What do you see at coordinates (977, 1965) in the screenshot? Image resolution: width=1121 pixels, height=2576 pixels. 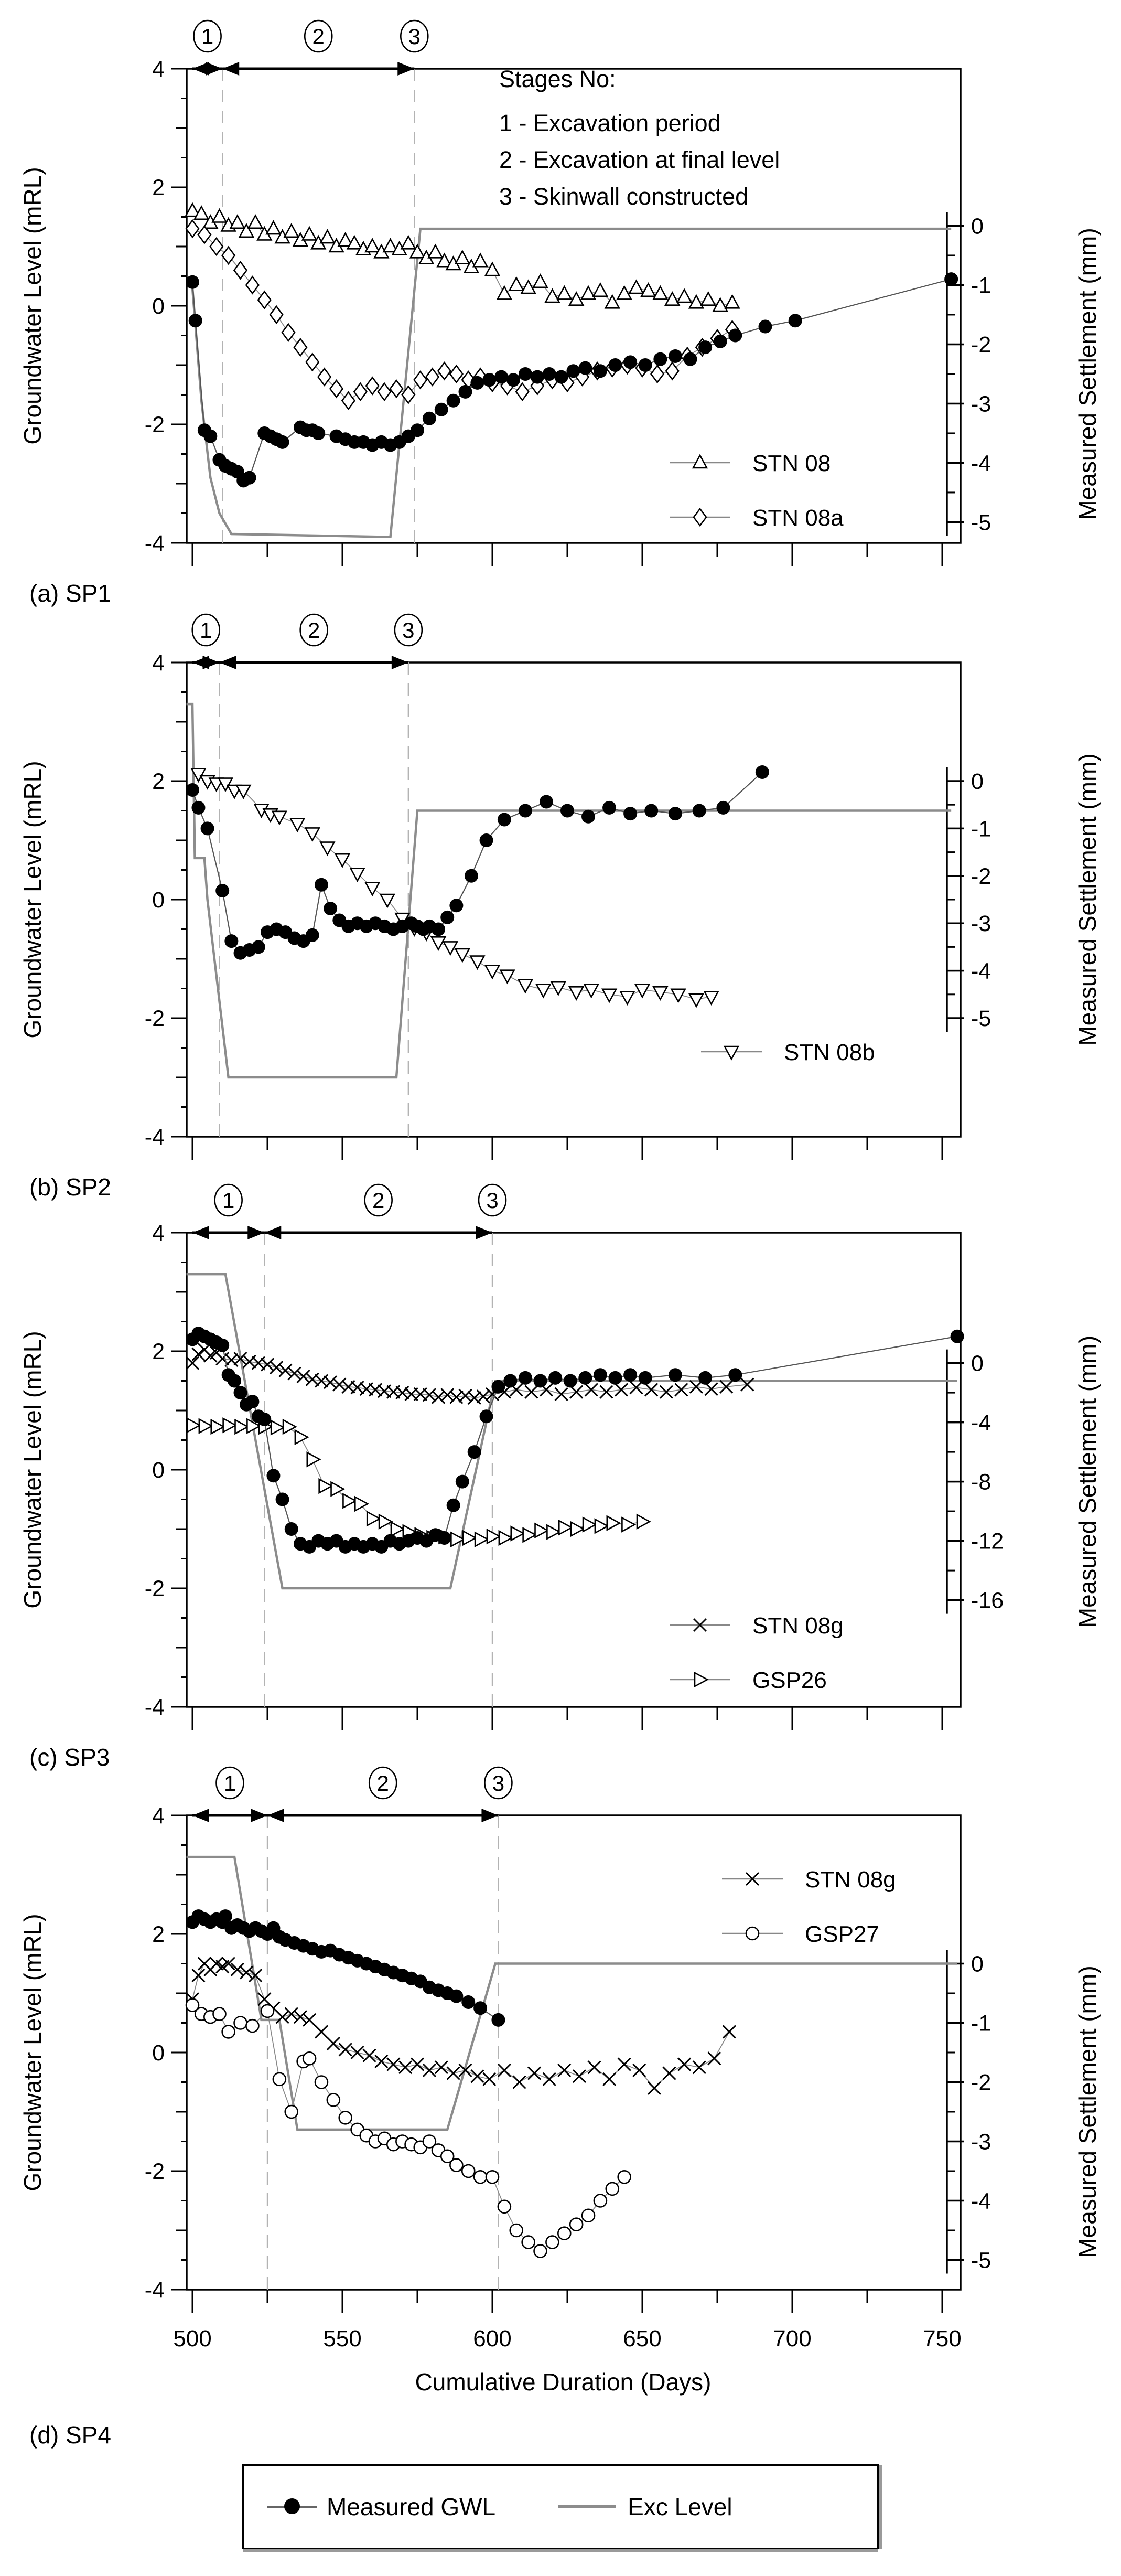 I see `right-axis-tick-label: 0` at bounding box center [977, 1965].